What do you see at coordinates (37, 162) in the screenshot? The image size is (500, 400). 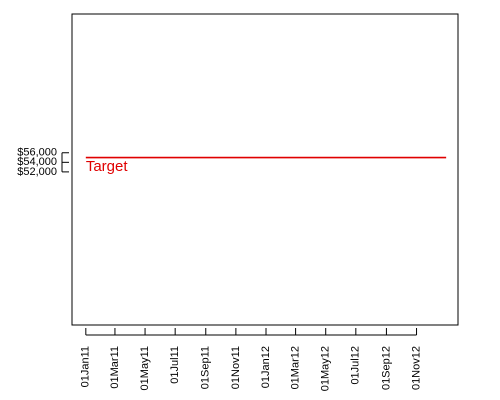 I see `y-tick-label: $54,000` at bounding box center [37, 162].